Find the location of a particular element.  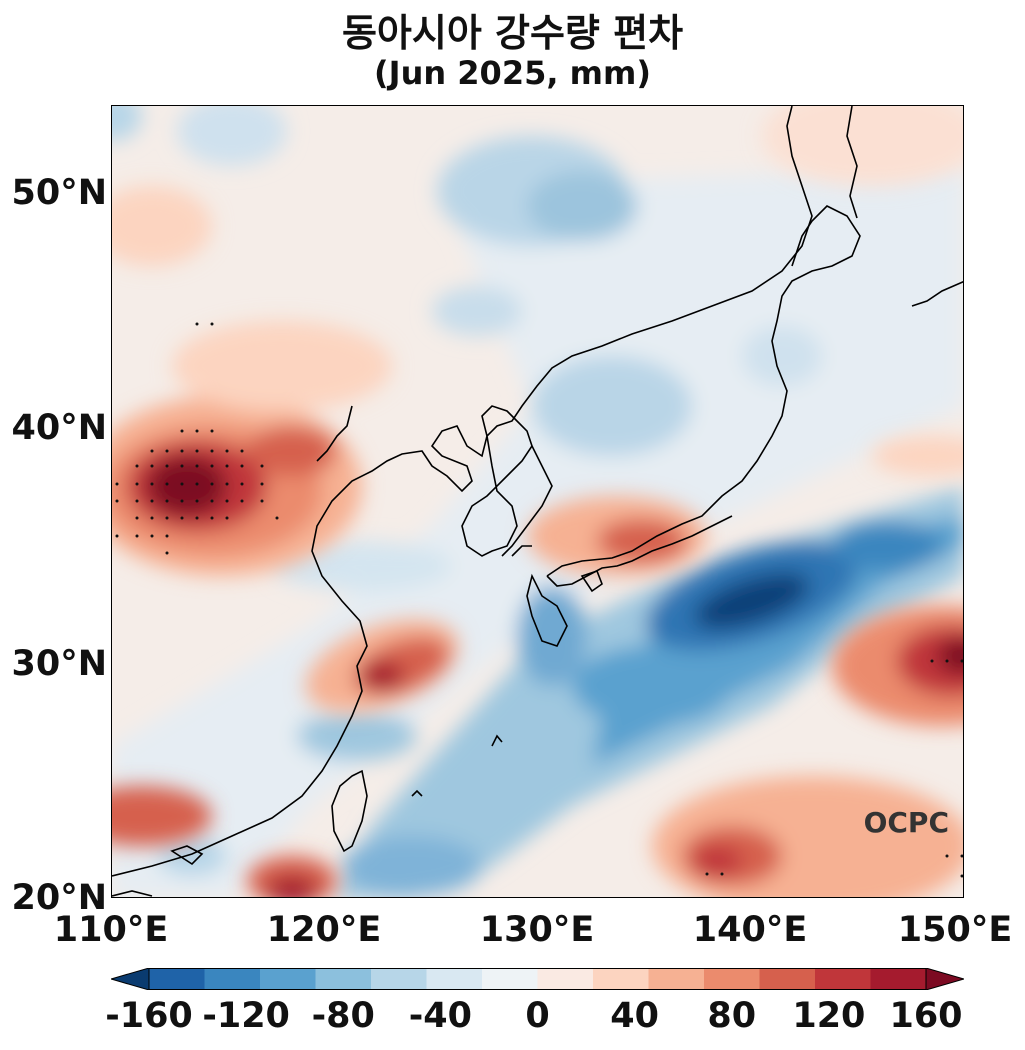

colorbar-tick-label: -40 is located at coordinates (440, 1016).